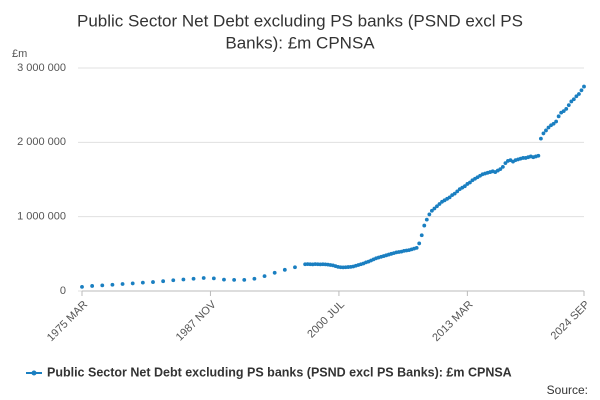 The image size is (600, 400). Describe the element at coordinates (196, 320) in the screenshot. I see `x-tick-label: 1987 NOV` at that location.